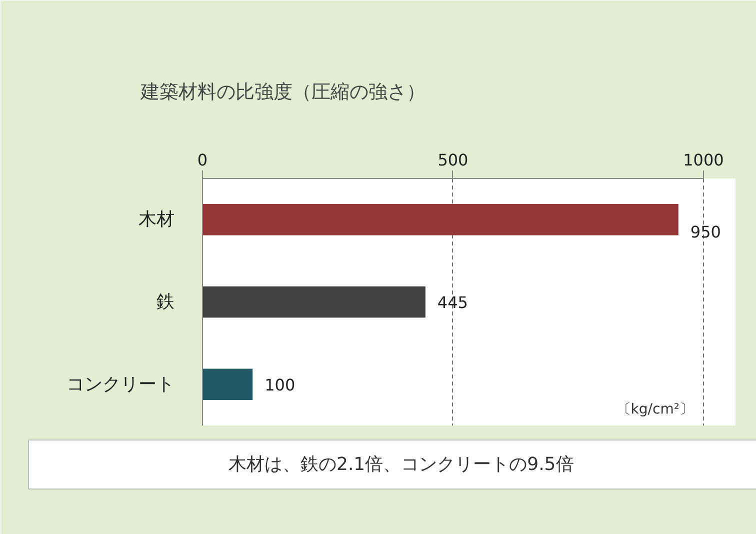 The height and width of the screenshot is (534, 756). I want to click on y-tick-label: 鉄, so click(165, 302).